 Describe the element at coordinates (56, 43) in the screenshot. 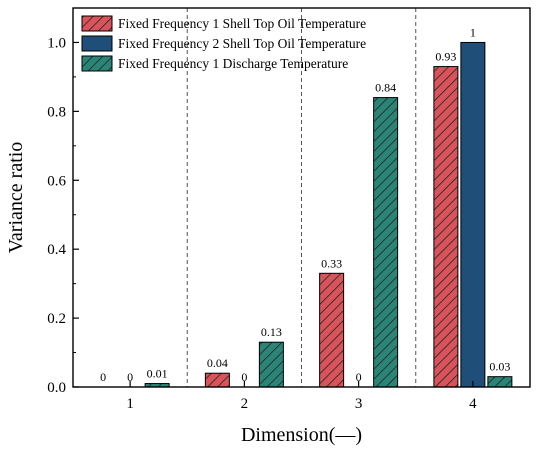

I see `y-tick-label: 1.0` at that location.